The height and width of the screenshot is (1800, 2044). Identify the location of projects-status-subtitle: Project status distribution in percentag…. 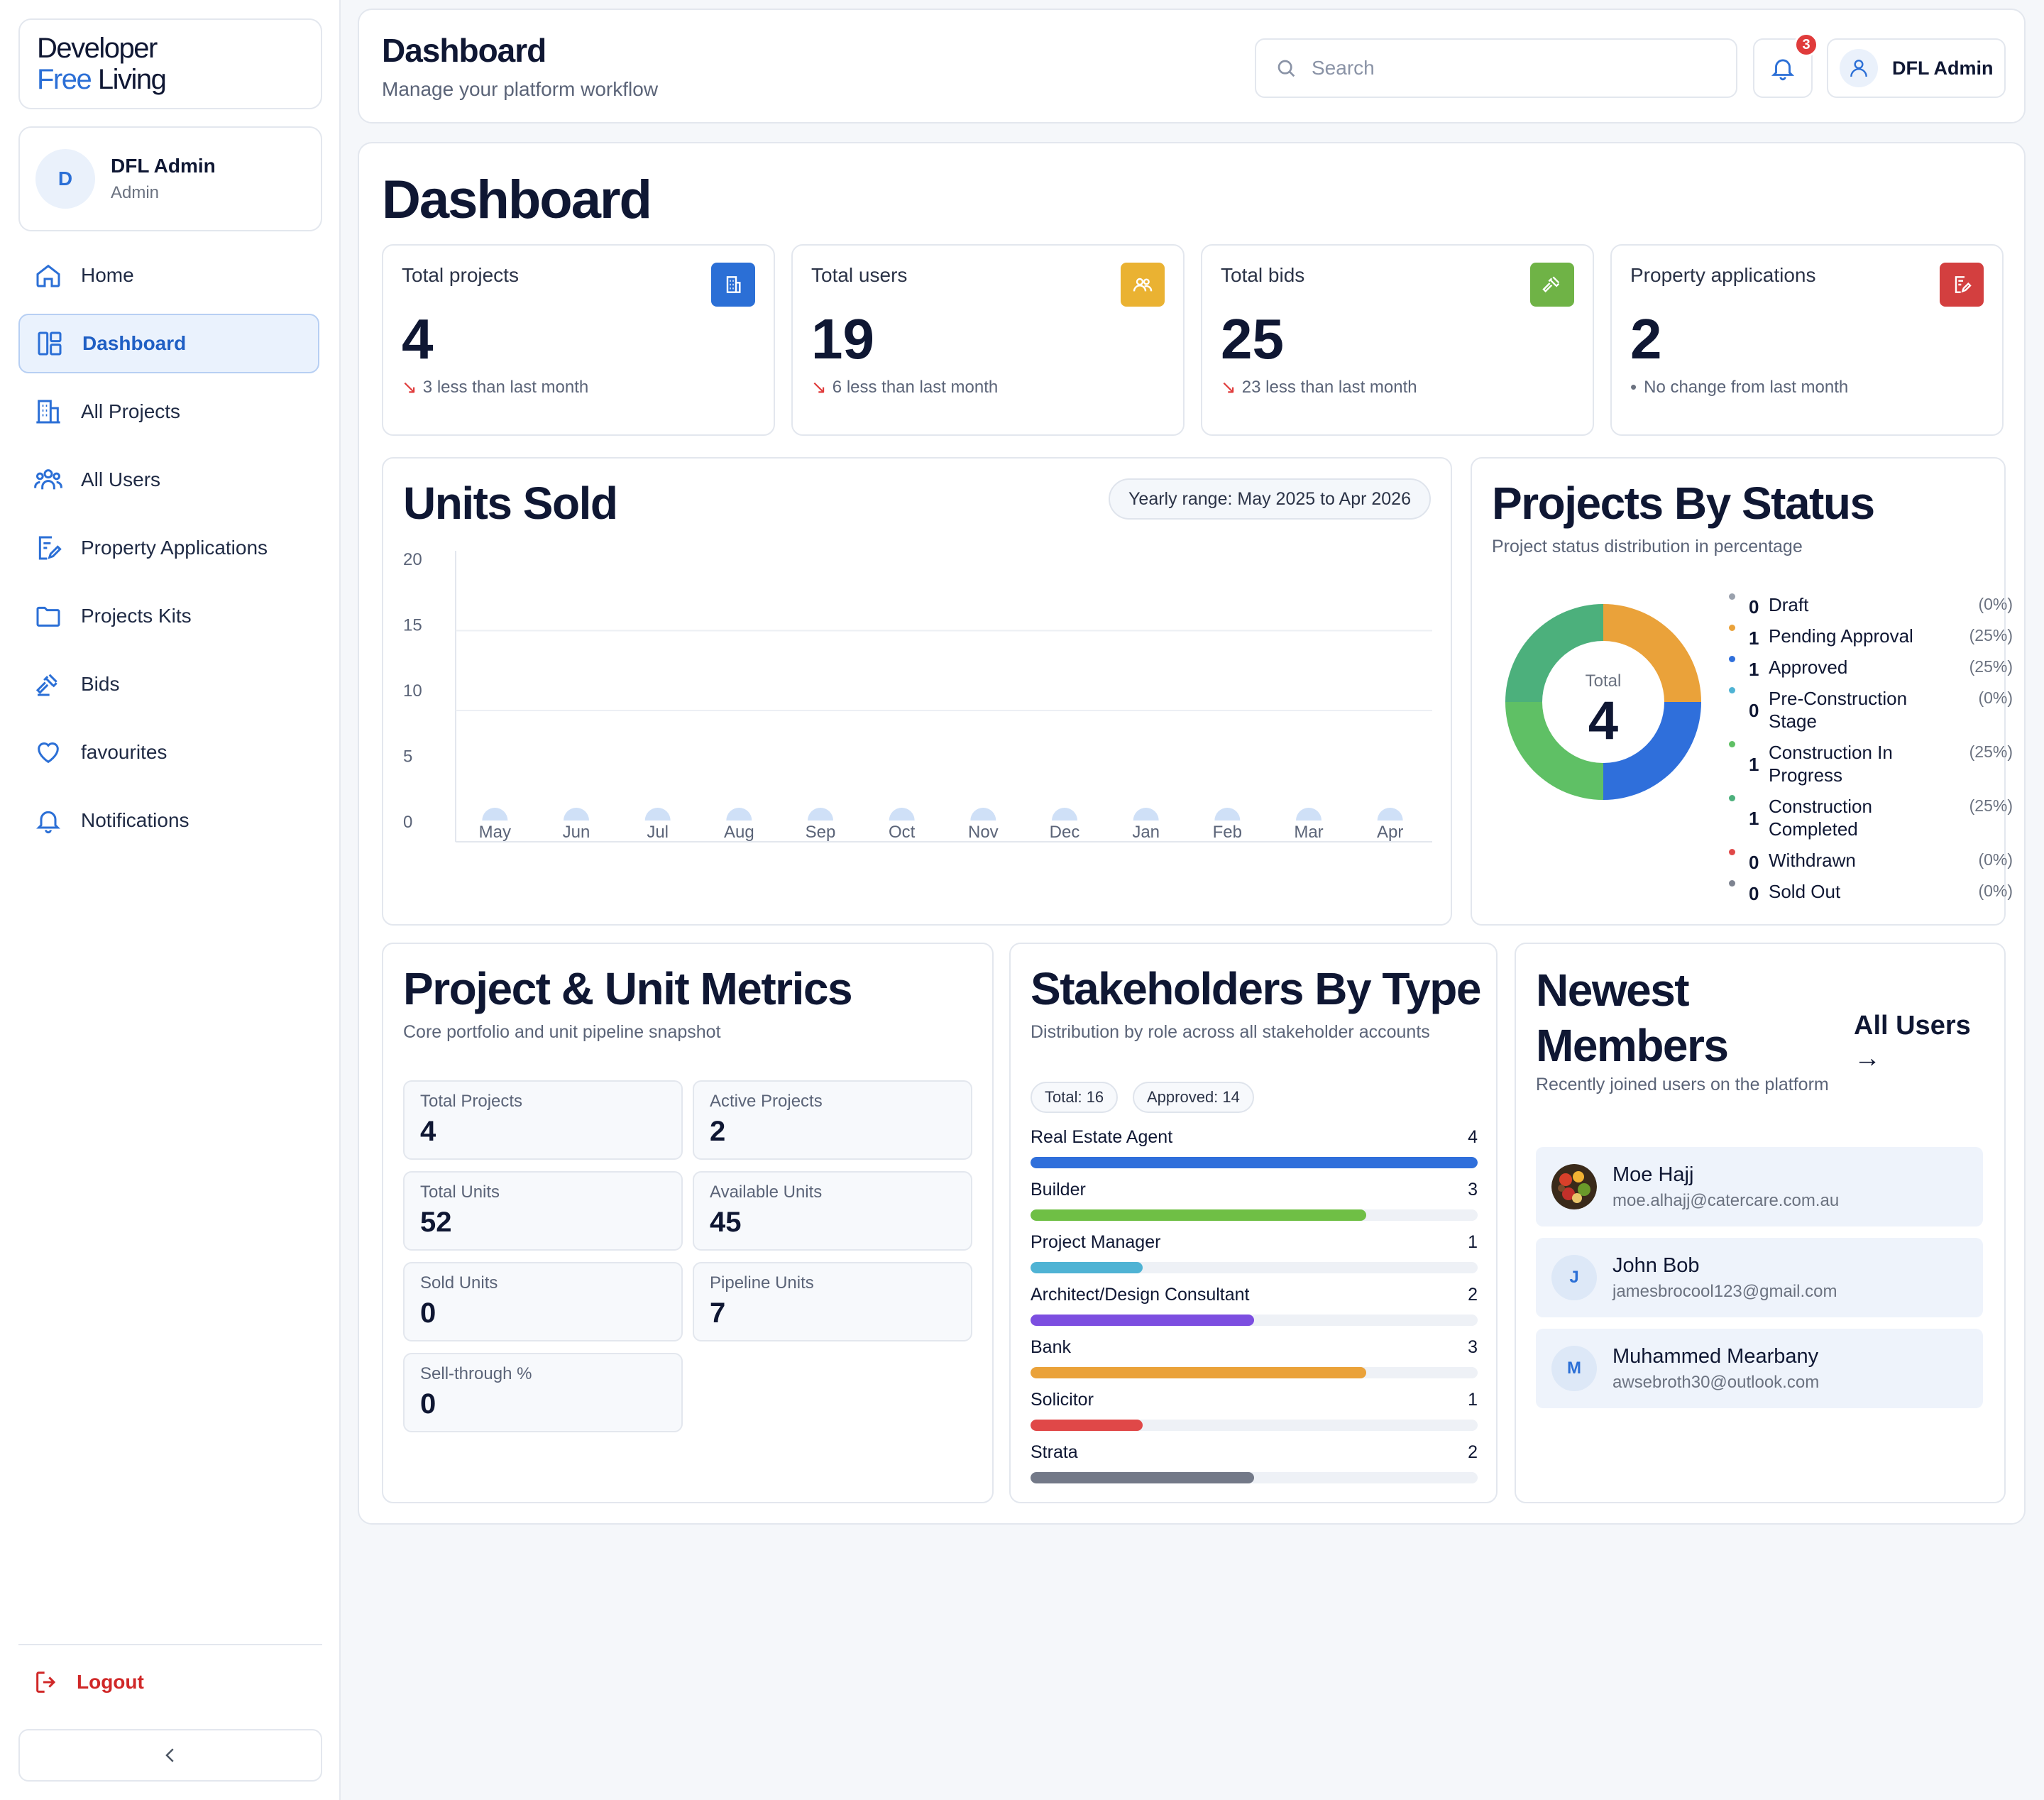
(1647, 546).